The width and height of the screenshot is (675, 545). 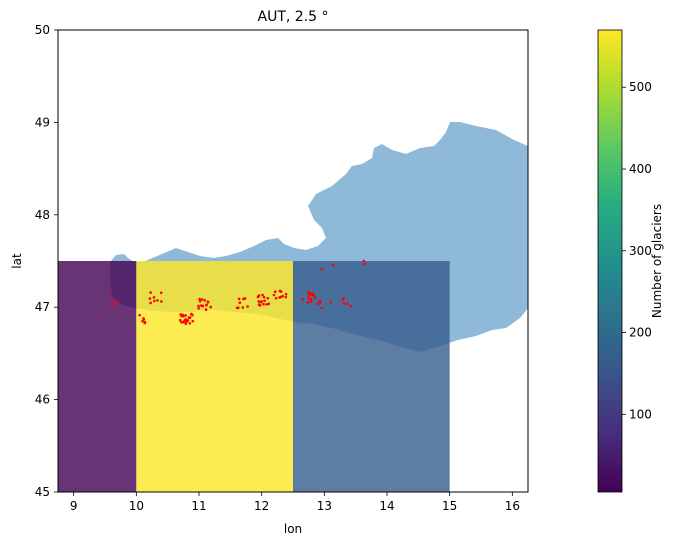 What do you see at coordinates (17, 261) in the screenshot?
I see `y-axis-label: lat` at bounding box center [17, 261].